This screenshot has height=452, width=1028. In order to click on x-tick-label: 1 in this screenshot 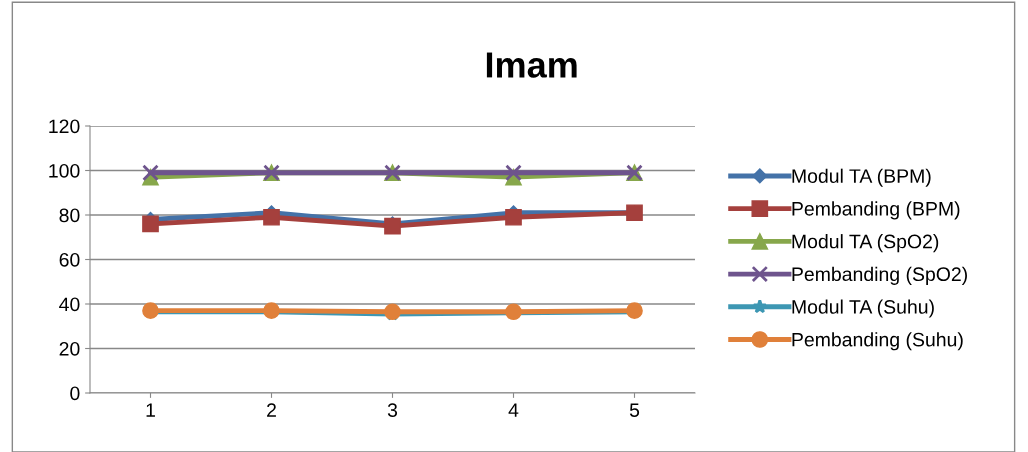, I will do `click(150, 410)`.